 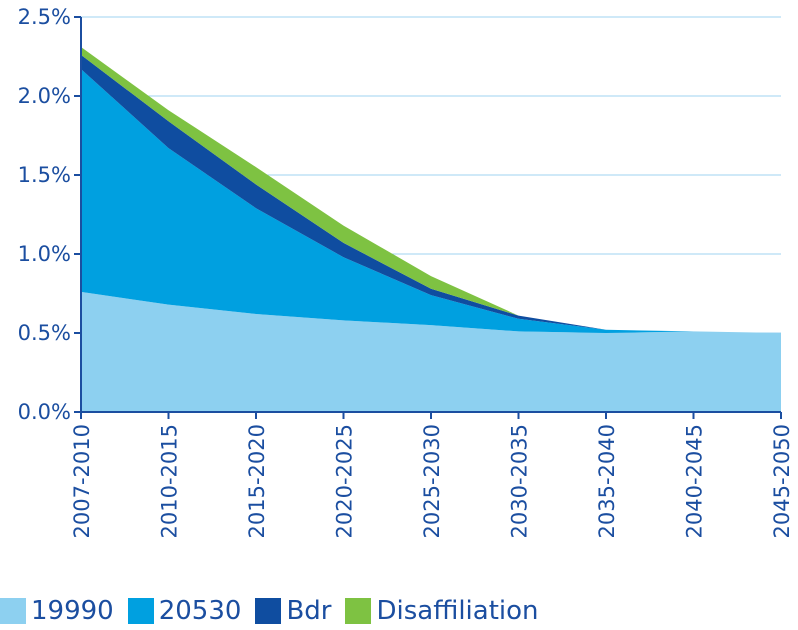 I want to click on x-tick-label: 2007-2010, so click(x=82, y=481).